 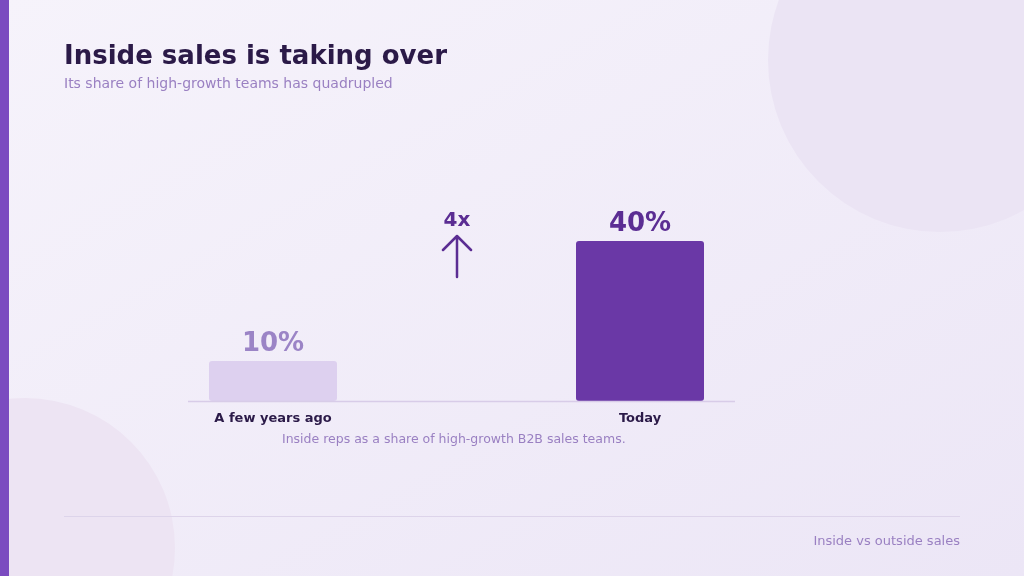 I want to click on data-label: 40%, so click(x=640, y=222).